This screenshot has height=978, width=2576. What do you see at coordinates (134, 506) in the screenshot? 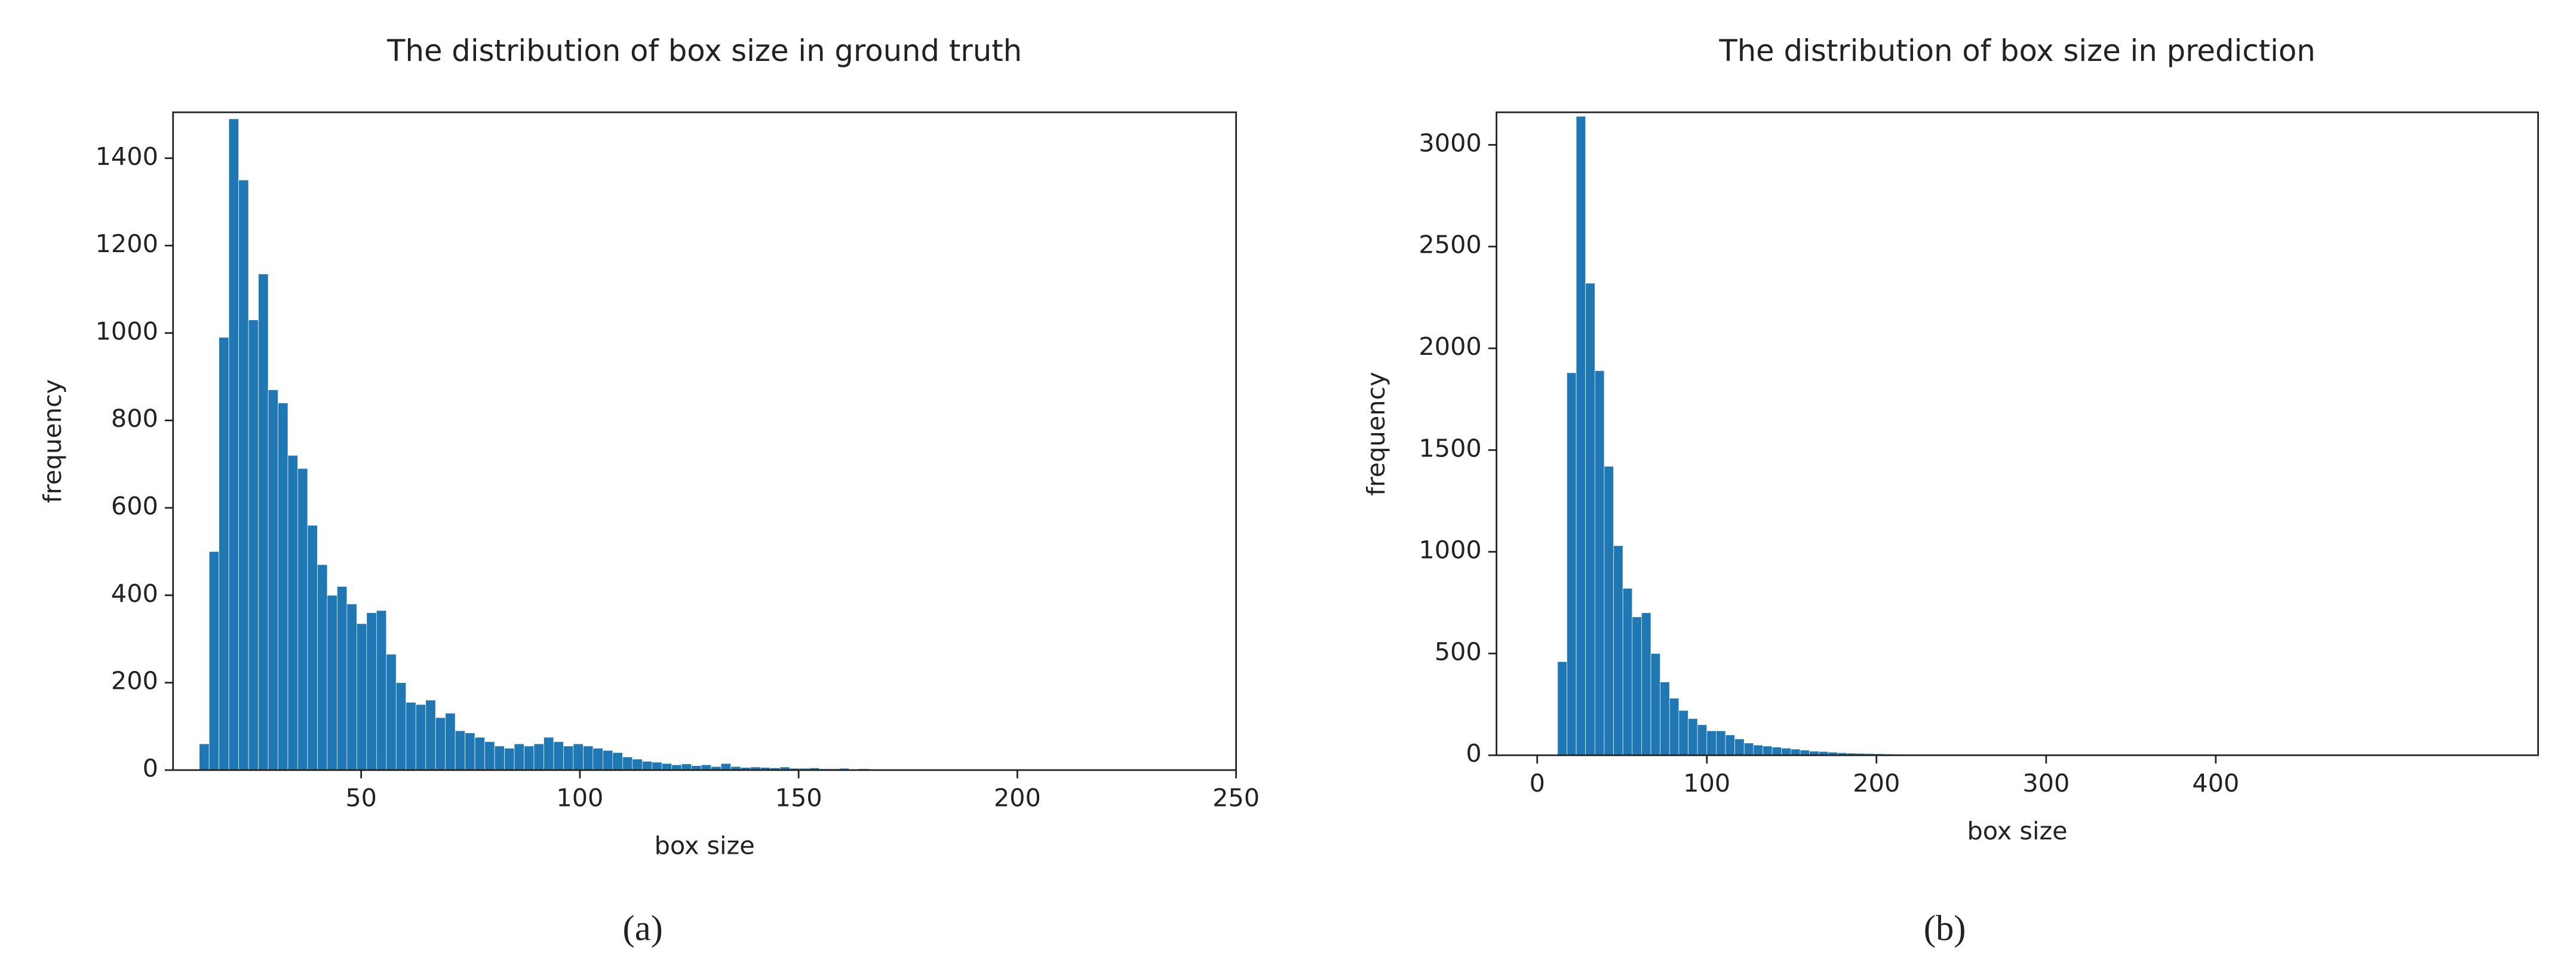
I see `y-tick-label: 600` at bounding box center [134, 506].